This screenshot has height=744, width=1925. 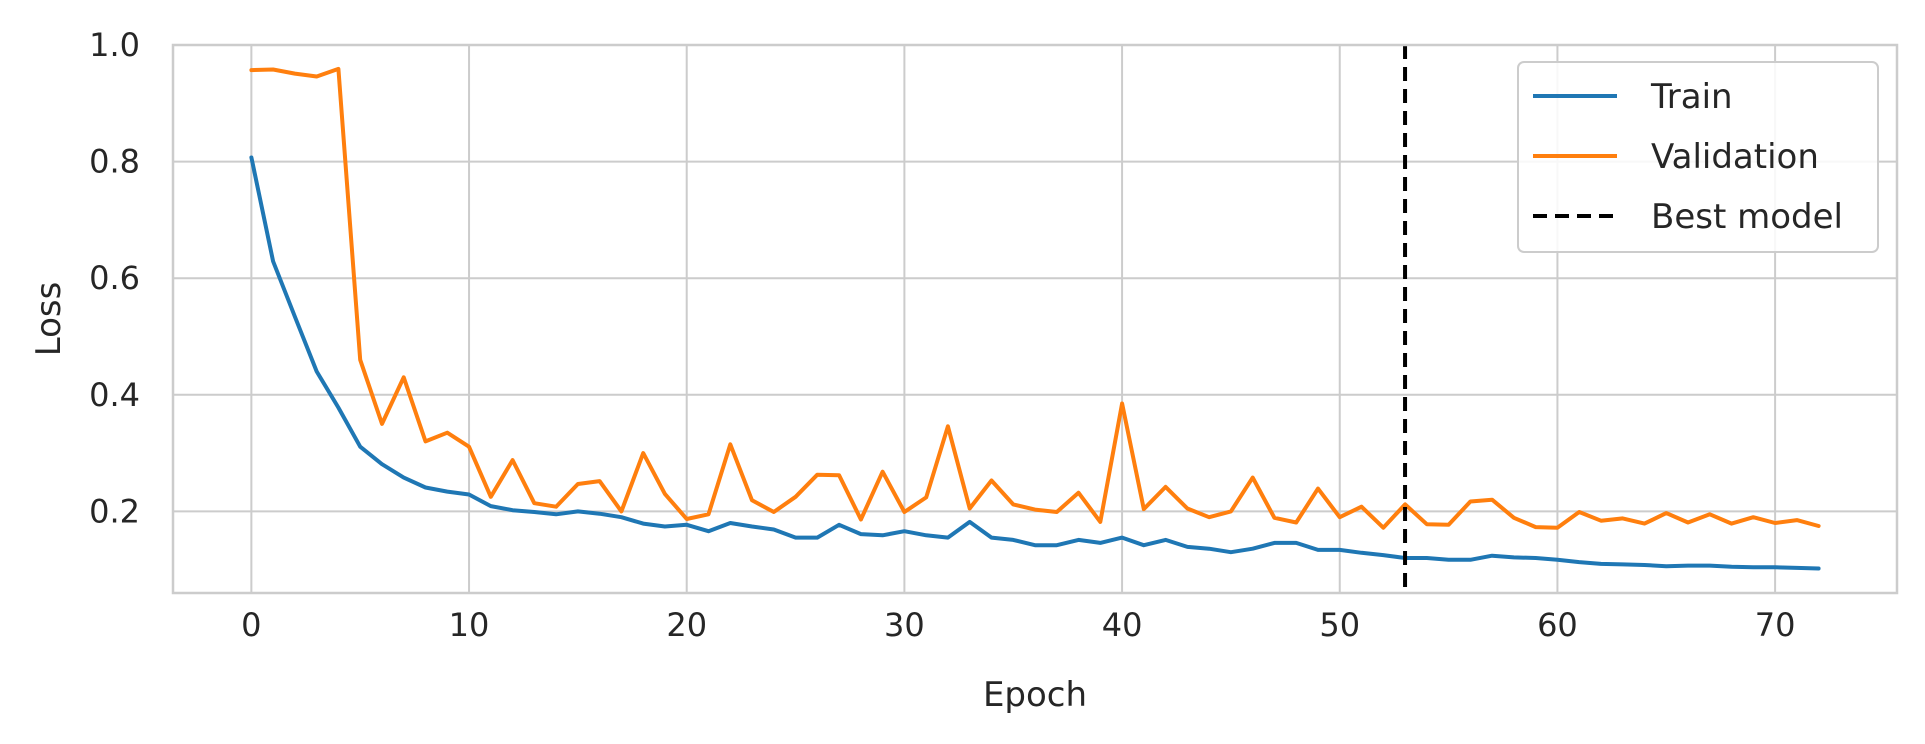 I want to click on y-axis-ticks: 0.2 0.4 0.6 0.8 1.0, so click(x=114, y=278).